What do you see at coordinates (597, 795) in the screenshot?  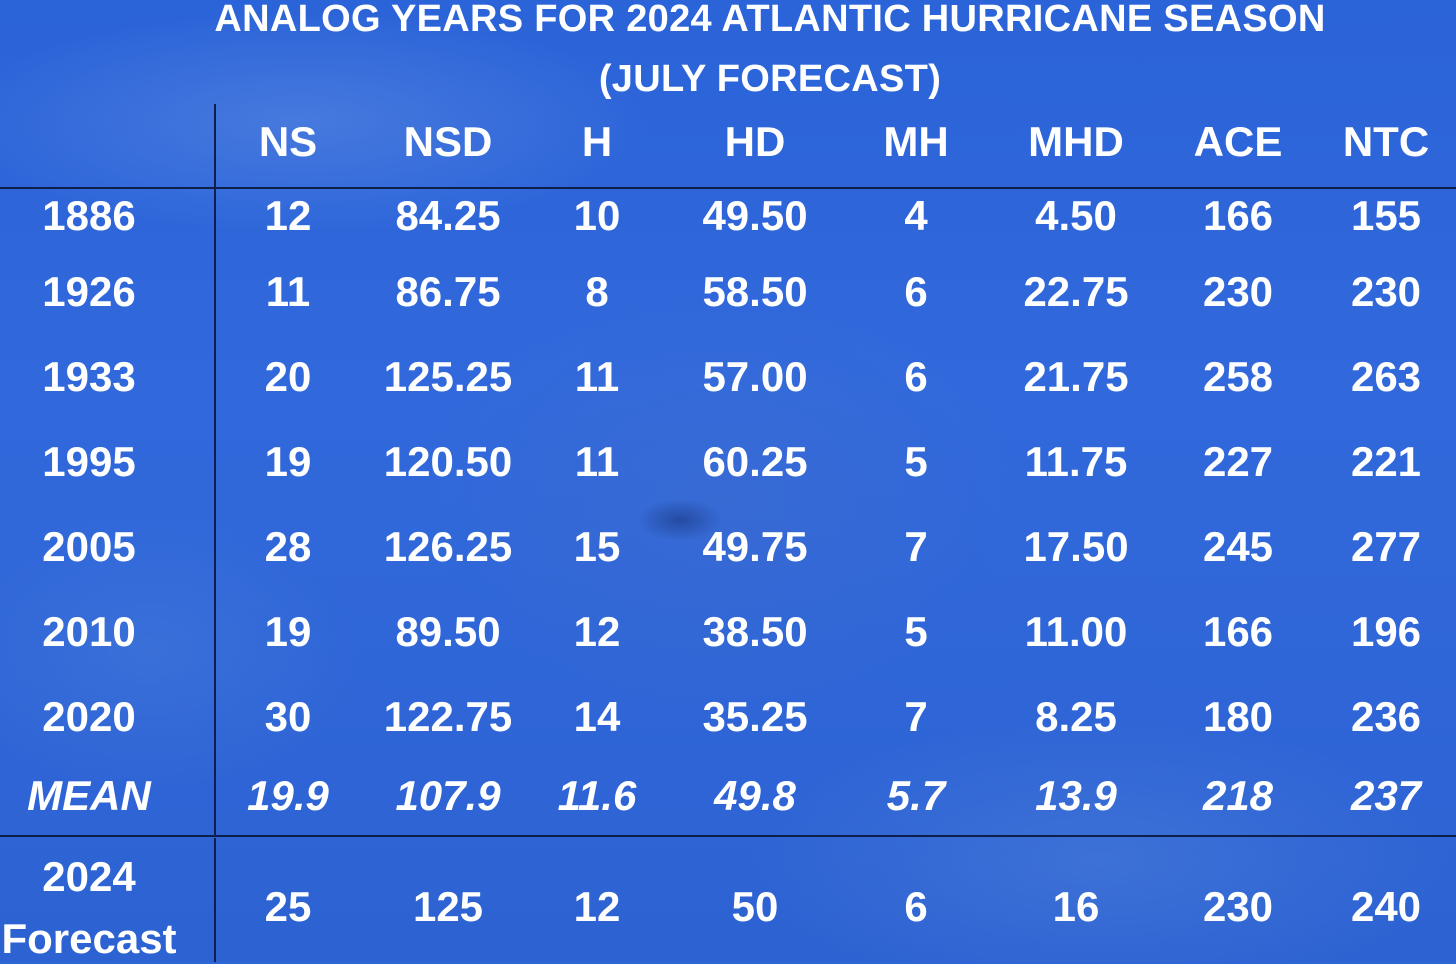 I see `mean-cell: 11.6` at bounding box center [597, 795].